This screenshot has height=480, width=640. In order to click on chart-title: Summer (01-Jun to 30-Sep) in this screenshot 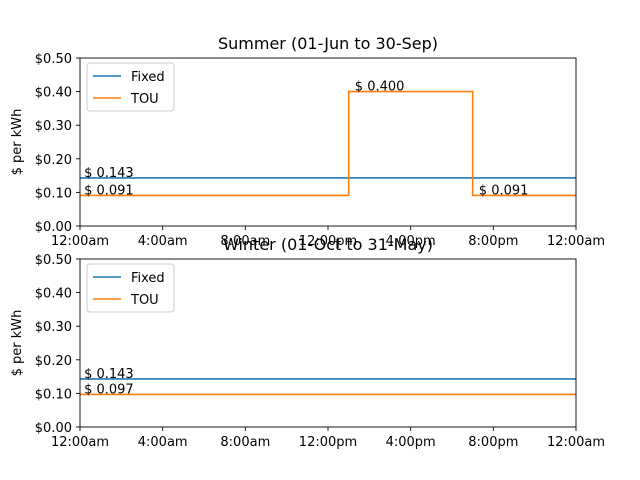, I will do `click(328, 43)`.